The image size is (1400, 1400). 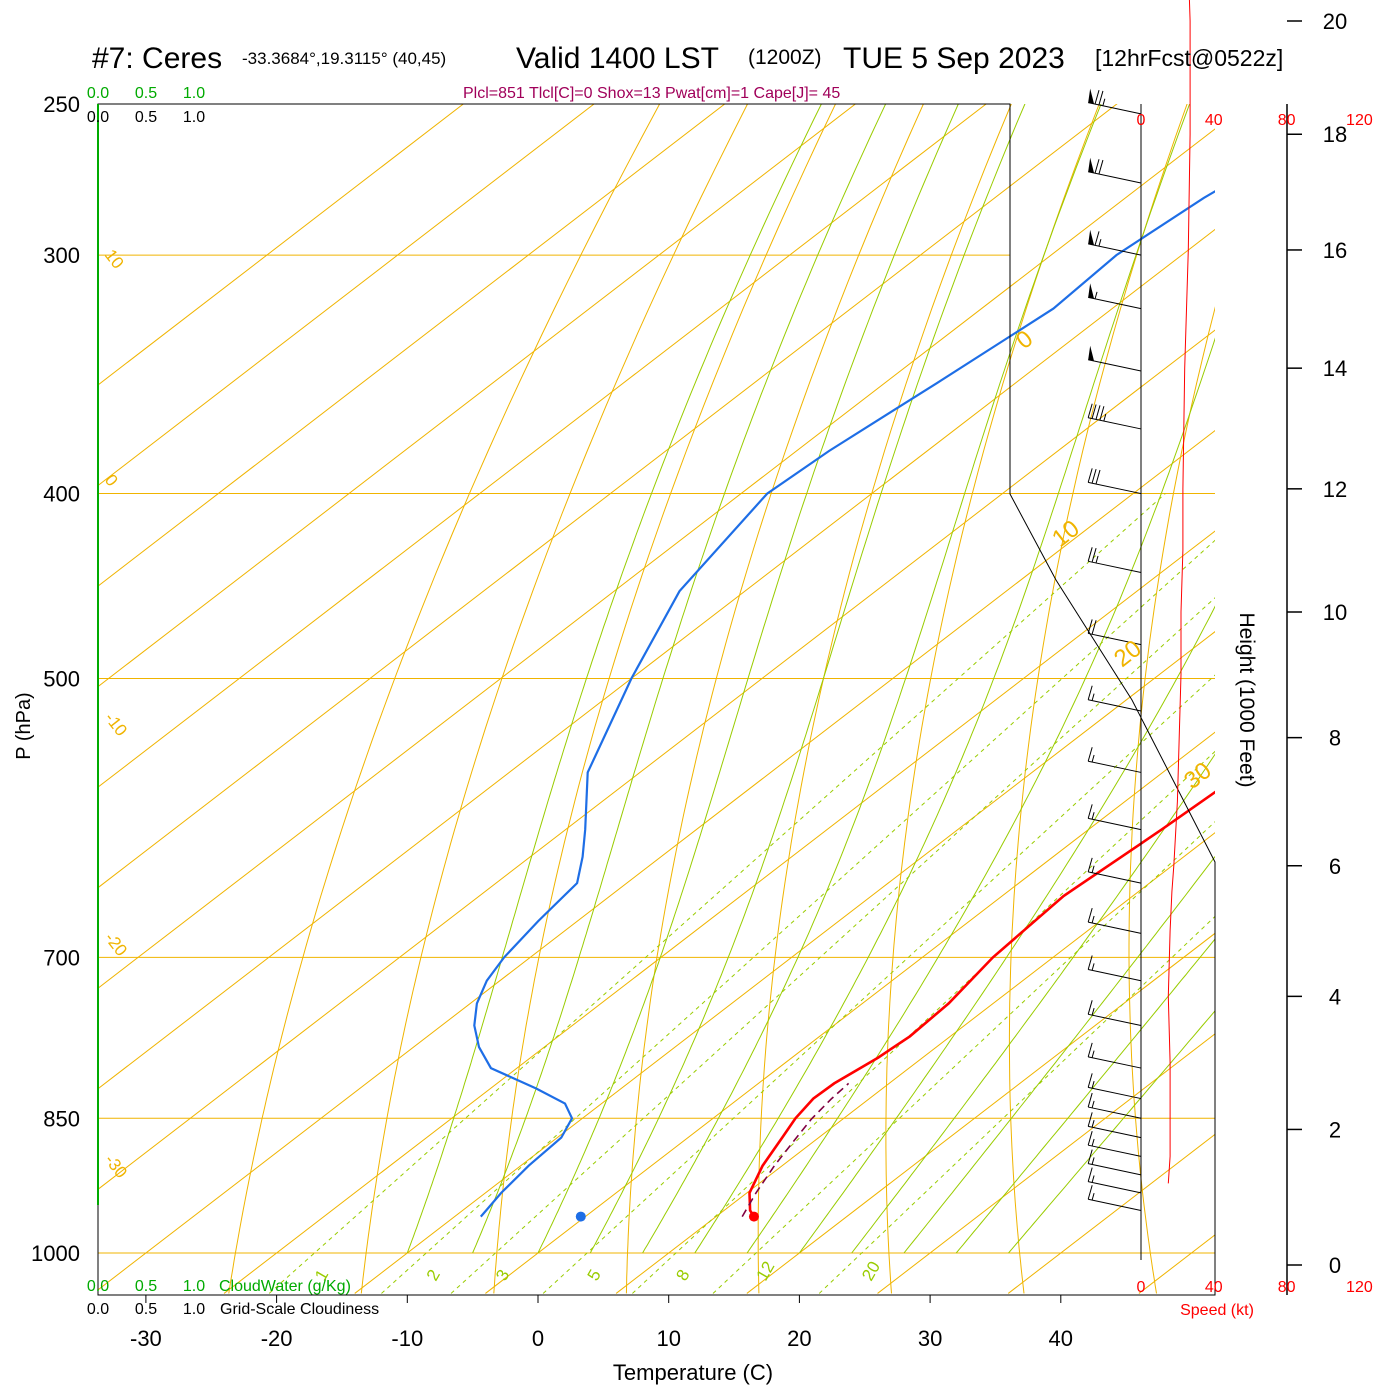 What do you see at coordinates (61, 104) in the screenshot?
I see `pressure-tick-label: 250` at bounding box center [61, 104].